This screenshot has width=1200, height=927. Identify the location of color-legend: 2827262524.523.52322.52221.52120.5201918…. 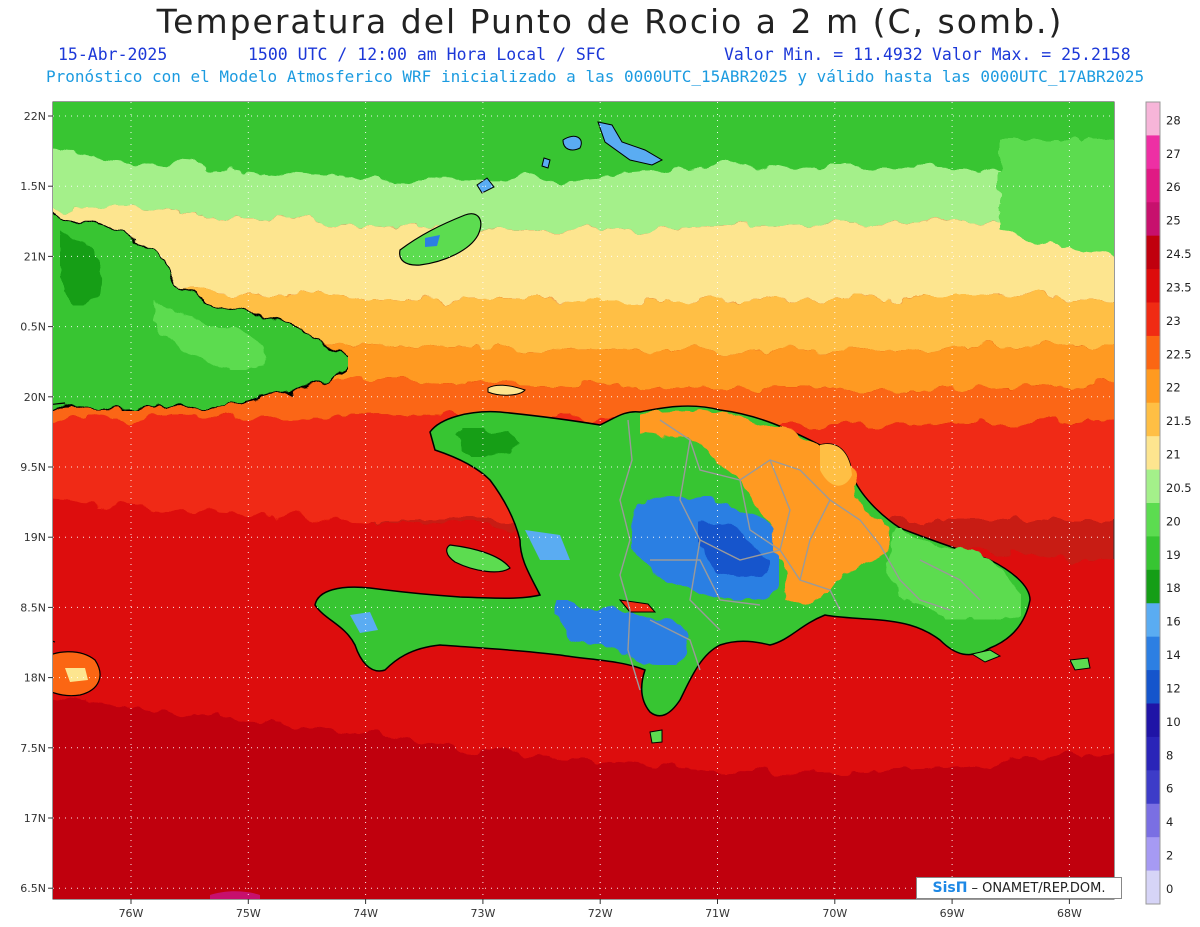
(1168, 503).